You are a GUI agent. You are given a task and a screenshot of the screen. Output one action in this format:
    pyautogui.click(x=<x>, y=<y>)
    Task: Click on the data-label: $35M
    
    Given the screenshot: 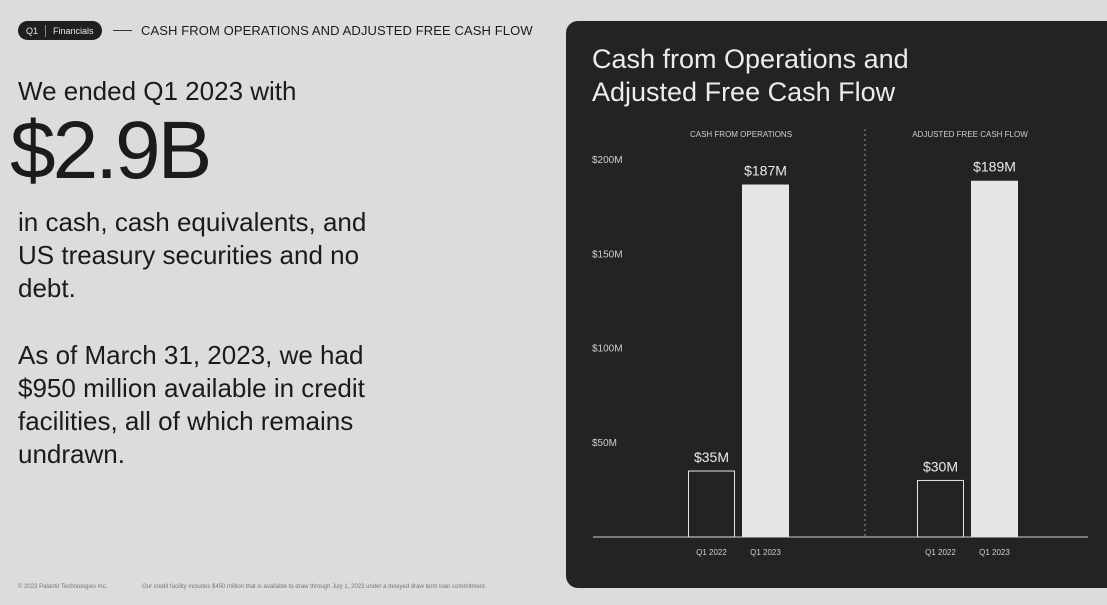 What is the action you would take?
    pyautogui.click(x=711, y=457)
    